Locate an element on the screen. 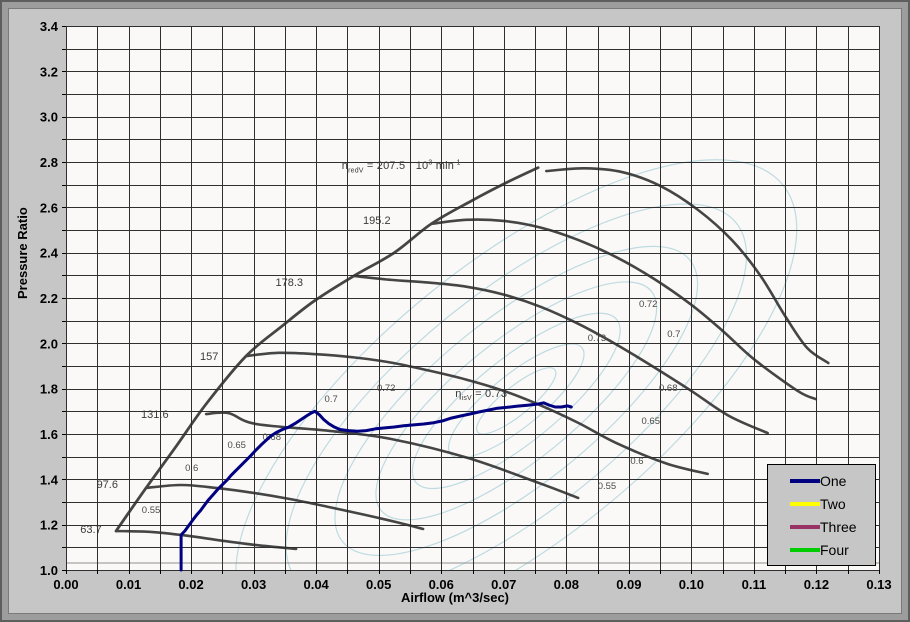 The height and width of the screenshot is (622, 910). speed-annotation-n: n is located at coordinates (345, 166).